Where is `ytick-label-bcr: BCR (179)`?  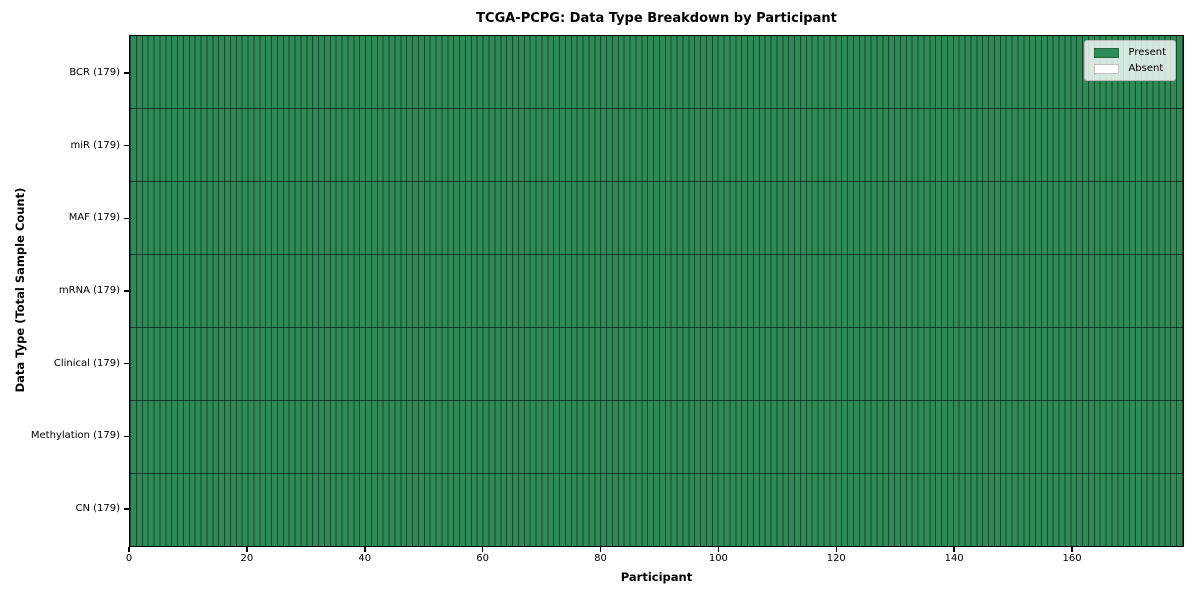
ytick-label-bcr: BCR (179) is located at coordinates (94, 72).